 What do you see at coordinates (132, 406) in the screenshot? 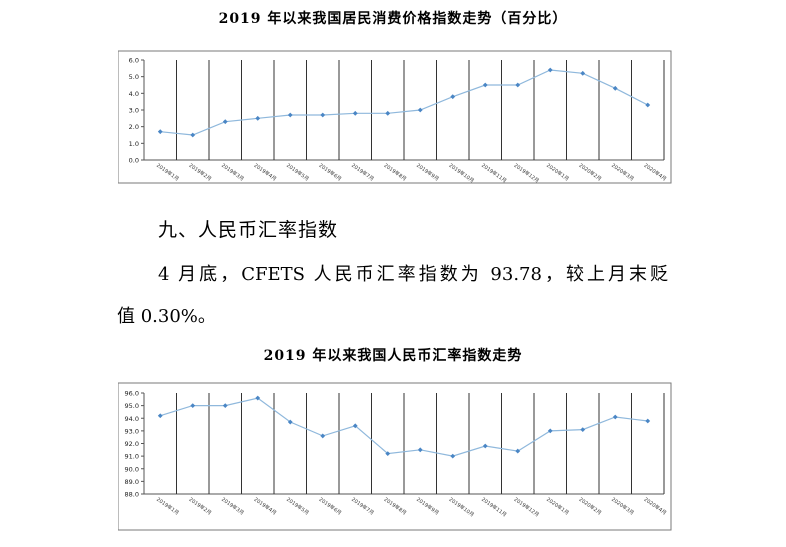
I see `exchange-rate-y-tick-label: 95.0` at bounding box center [132, 406].